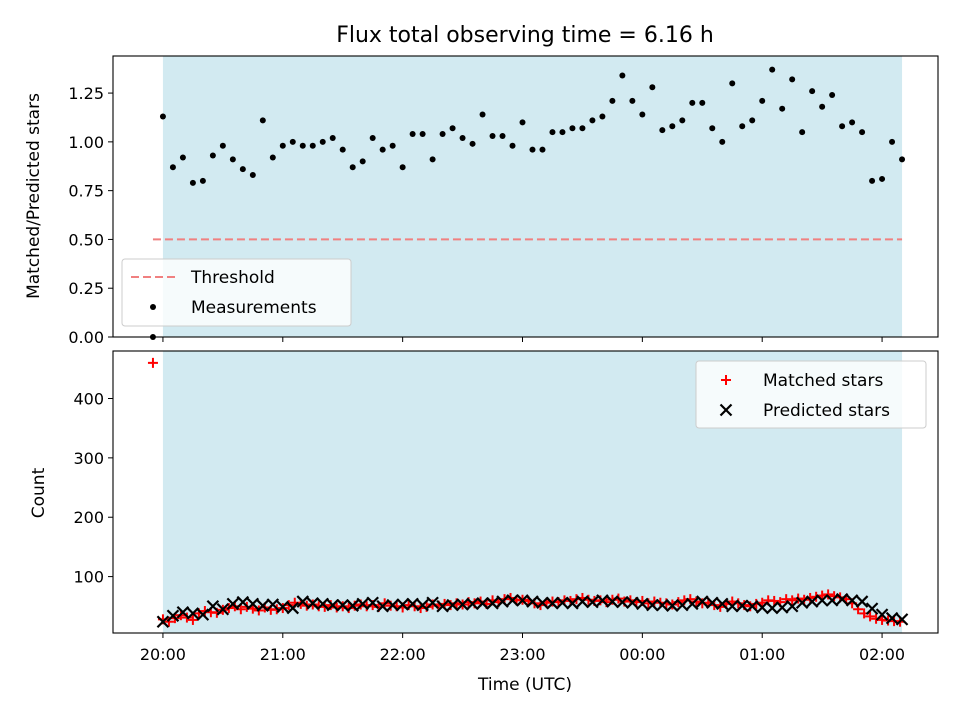 The width and height of the screenshot is (960, 720). I want to click on bottom-ylabel: Count, so click(39, 492).